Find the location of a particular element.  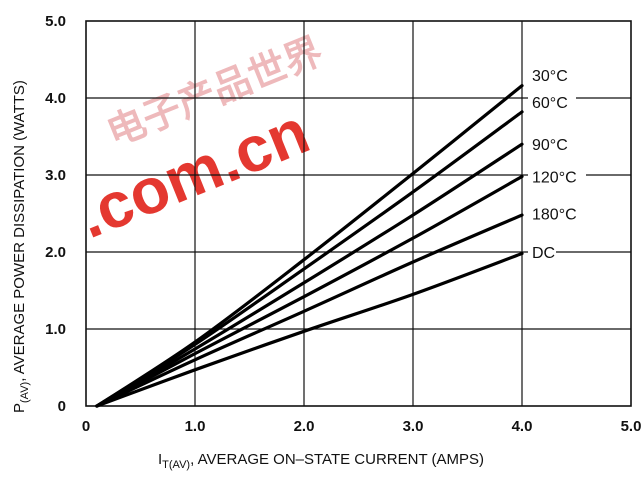

x-tick-label: 0 is located at coordinates (86, 426).